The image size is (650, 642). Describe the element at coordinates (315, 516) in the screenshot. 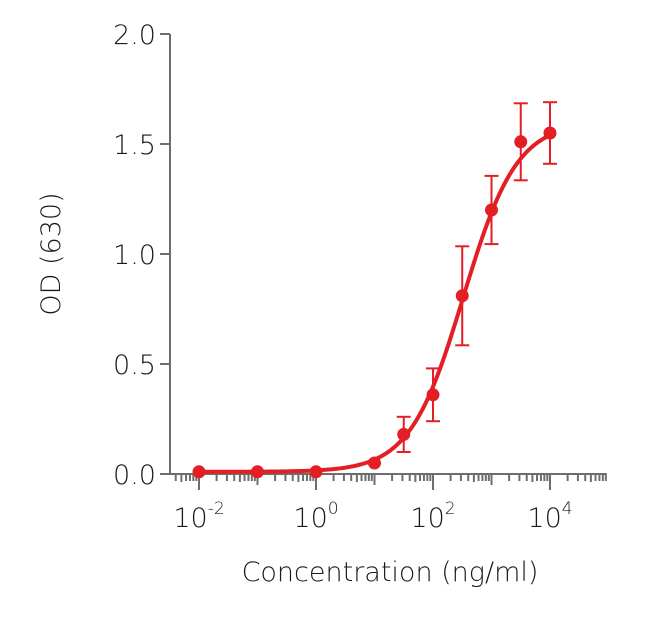

I see `x-tick-label: 10⁰` at that location.